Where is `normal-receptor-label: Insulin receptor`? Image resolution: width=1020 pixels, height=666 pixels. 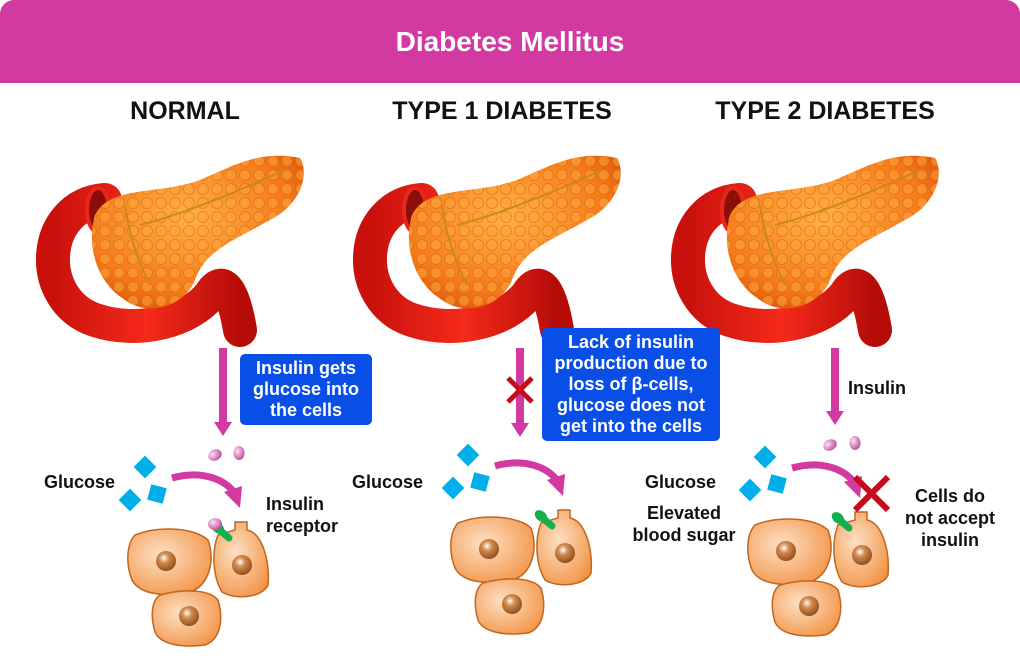 normal-receptor-label: Insulin receptor is located at coordinates (302, 515).